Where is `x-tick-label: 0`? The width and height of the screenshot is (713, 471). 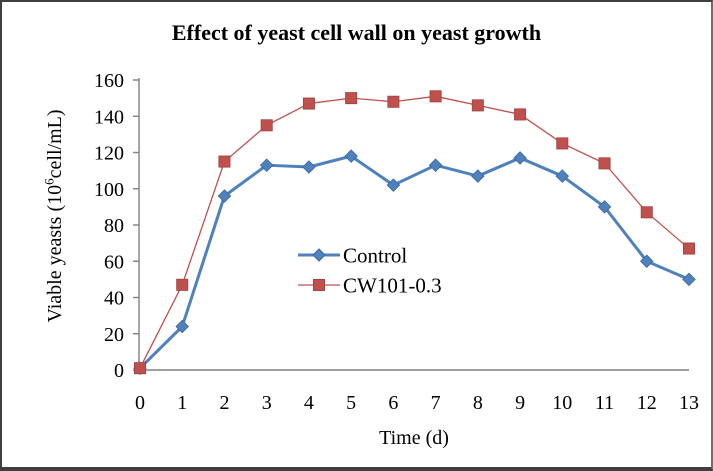
x-tick-label: 0 is located at coordinates (140, 403).